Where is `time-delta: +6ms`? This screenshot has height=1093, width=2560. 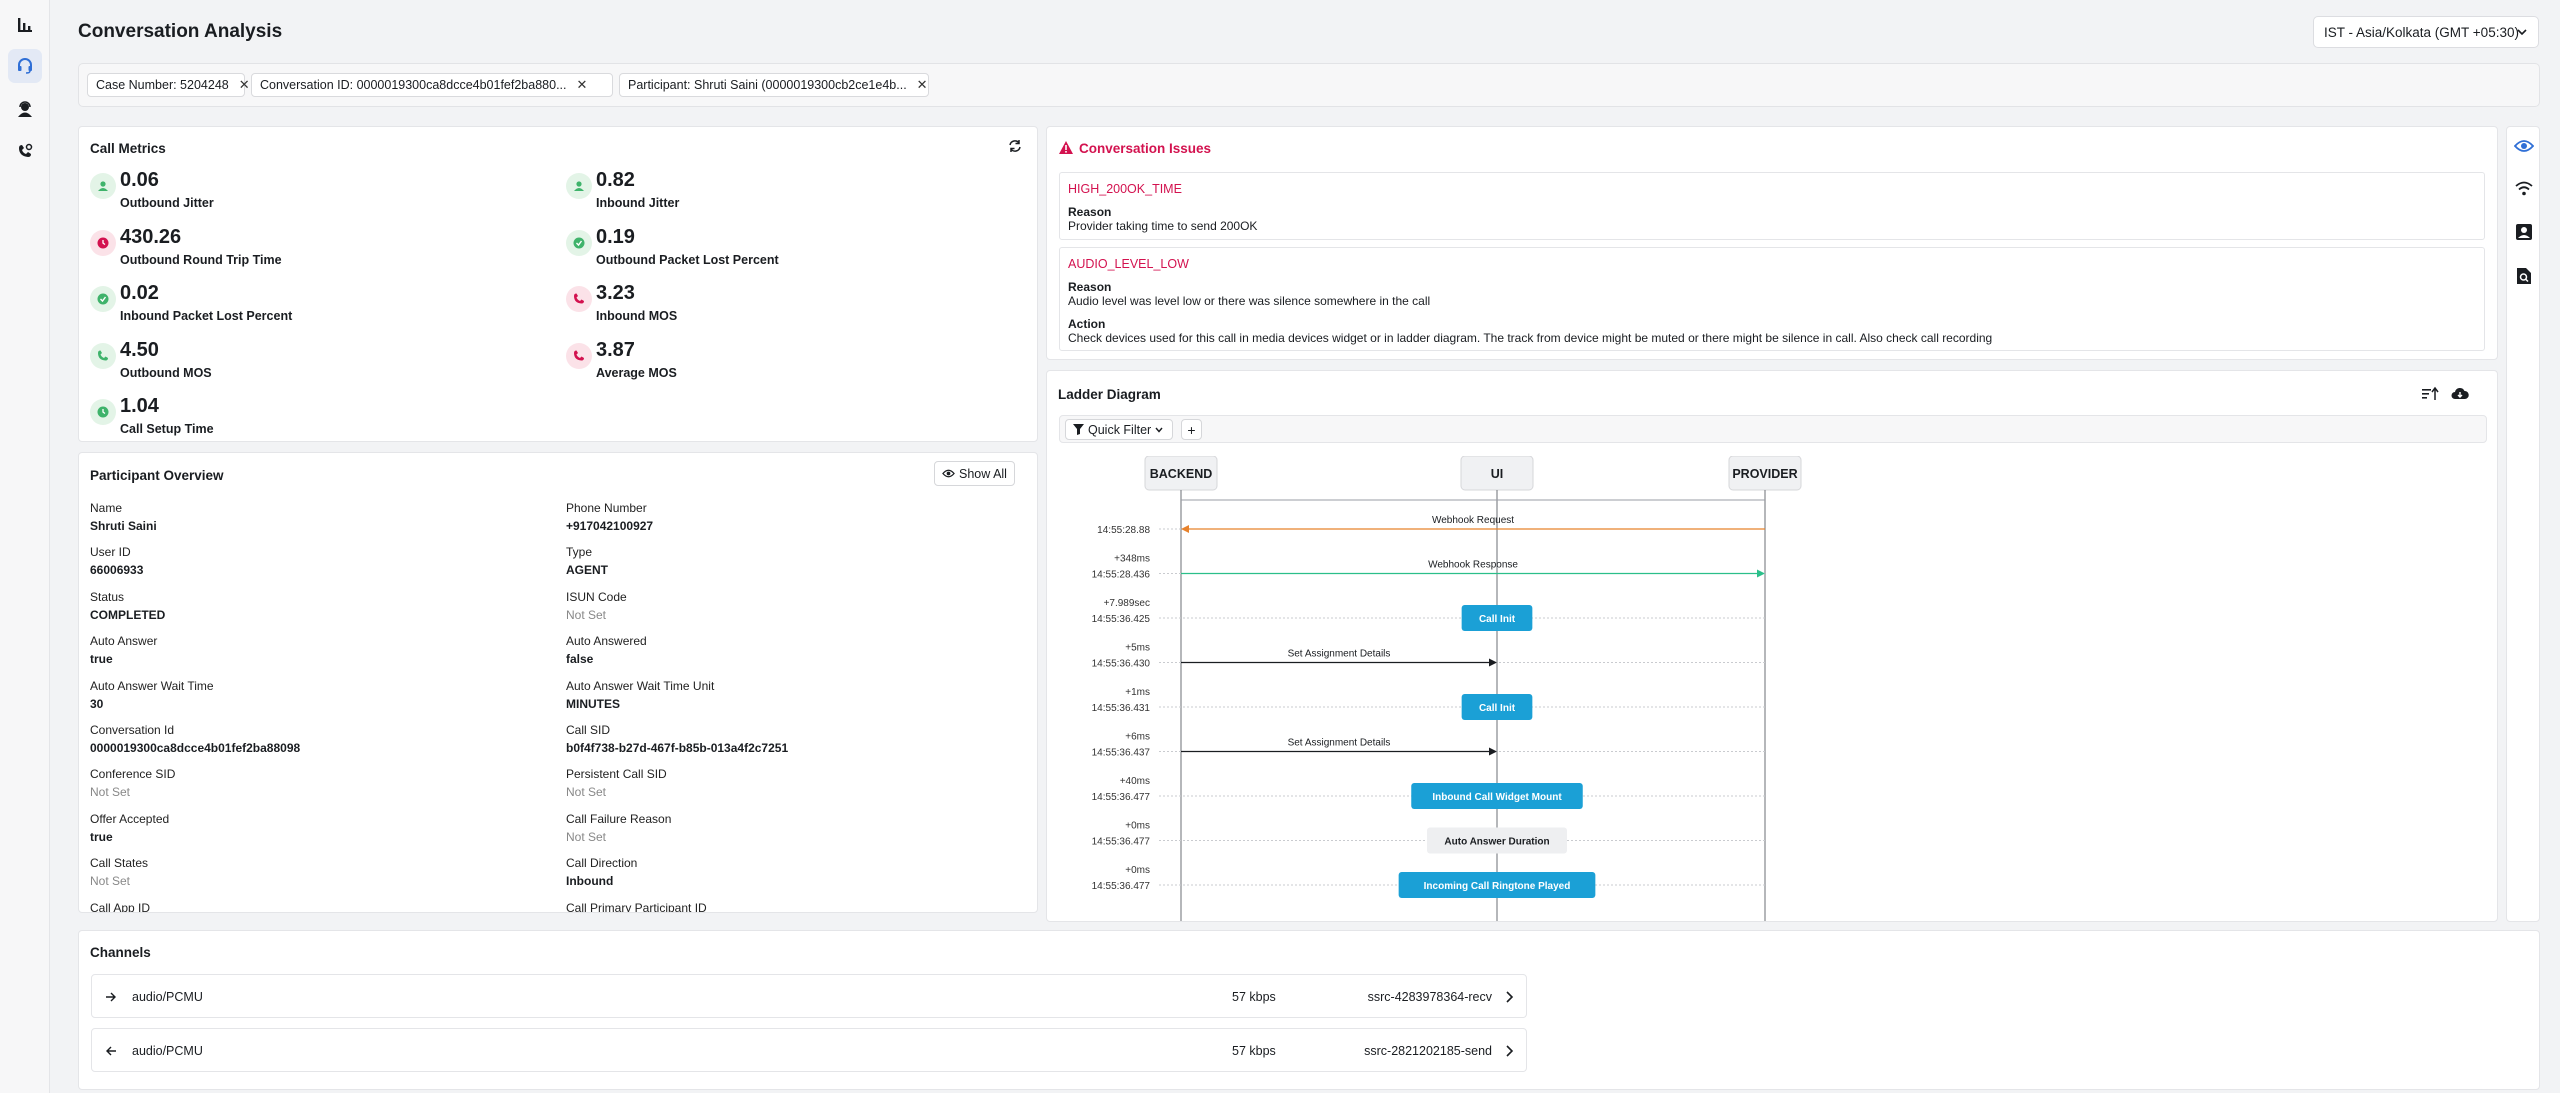 time-delta: +6ms is located at coordinates (1137, 737).